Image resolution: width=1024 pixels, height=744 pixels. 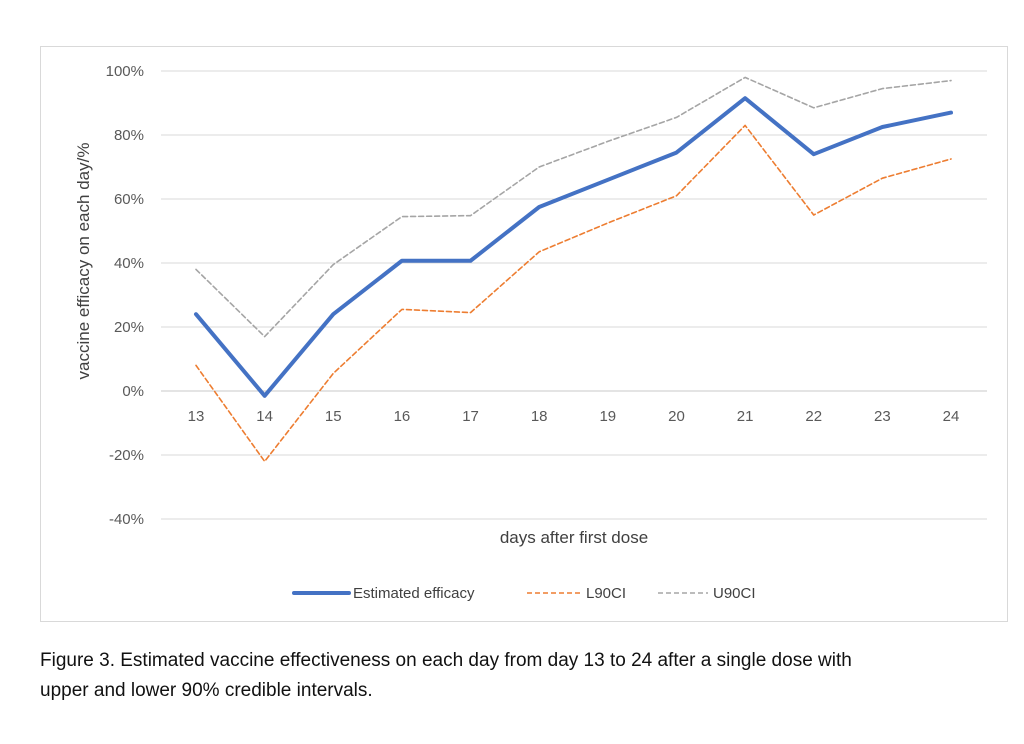 What do you see at coordinates (129, 327) in the screenshot?
I see `y-tick-label: 20%` at bounding box center [129, 327].